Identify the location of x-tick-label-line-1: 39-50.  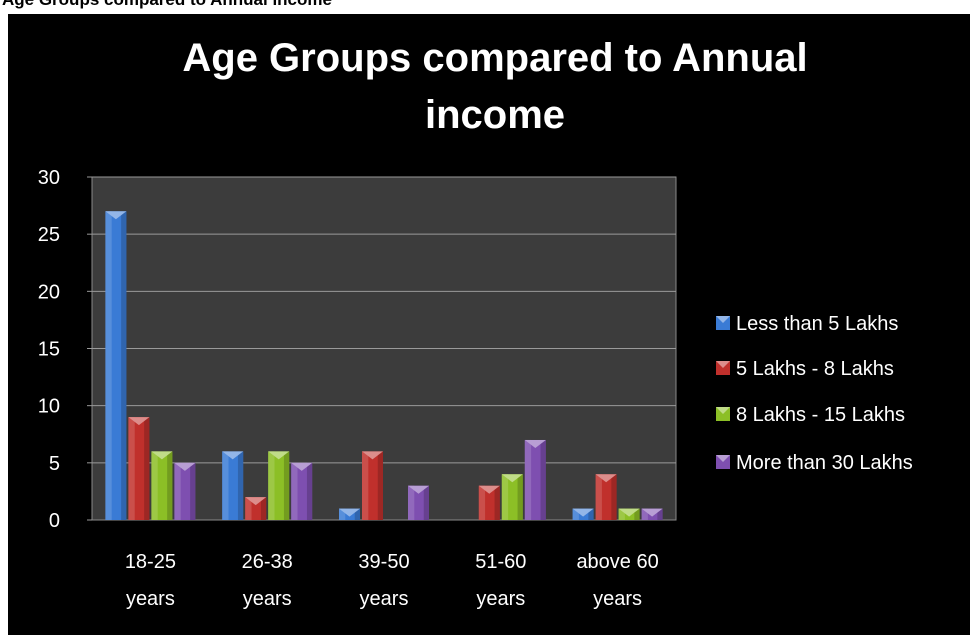
(383, 562).